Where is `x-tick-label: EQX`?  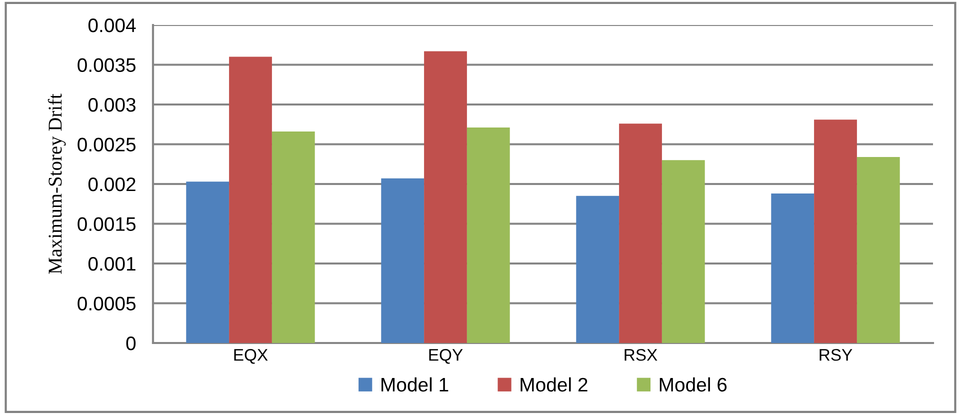
x-tick-label: EQX is located at coordinates (251, 356).